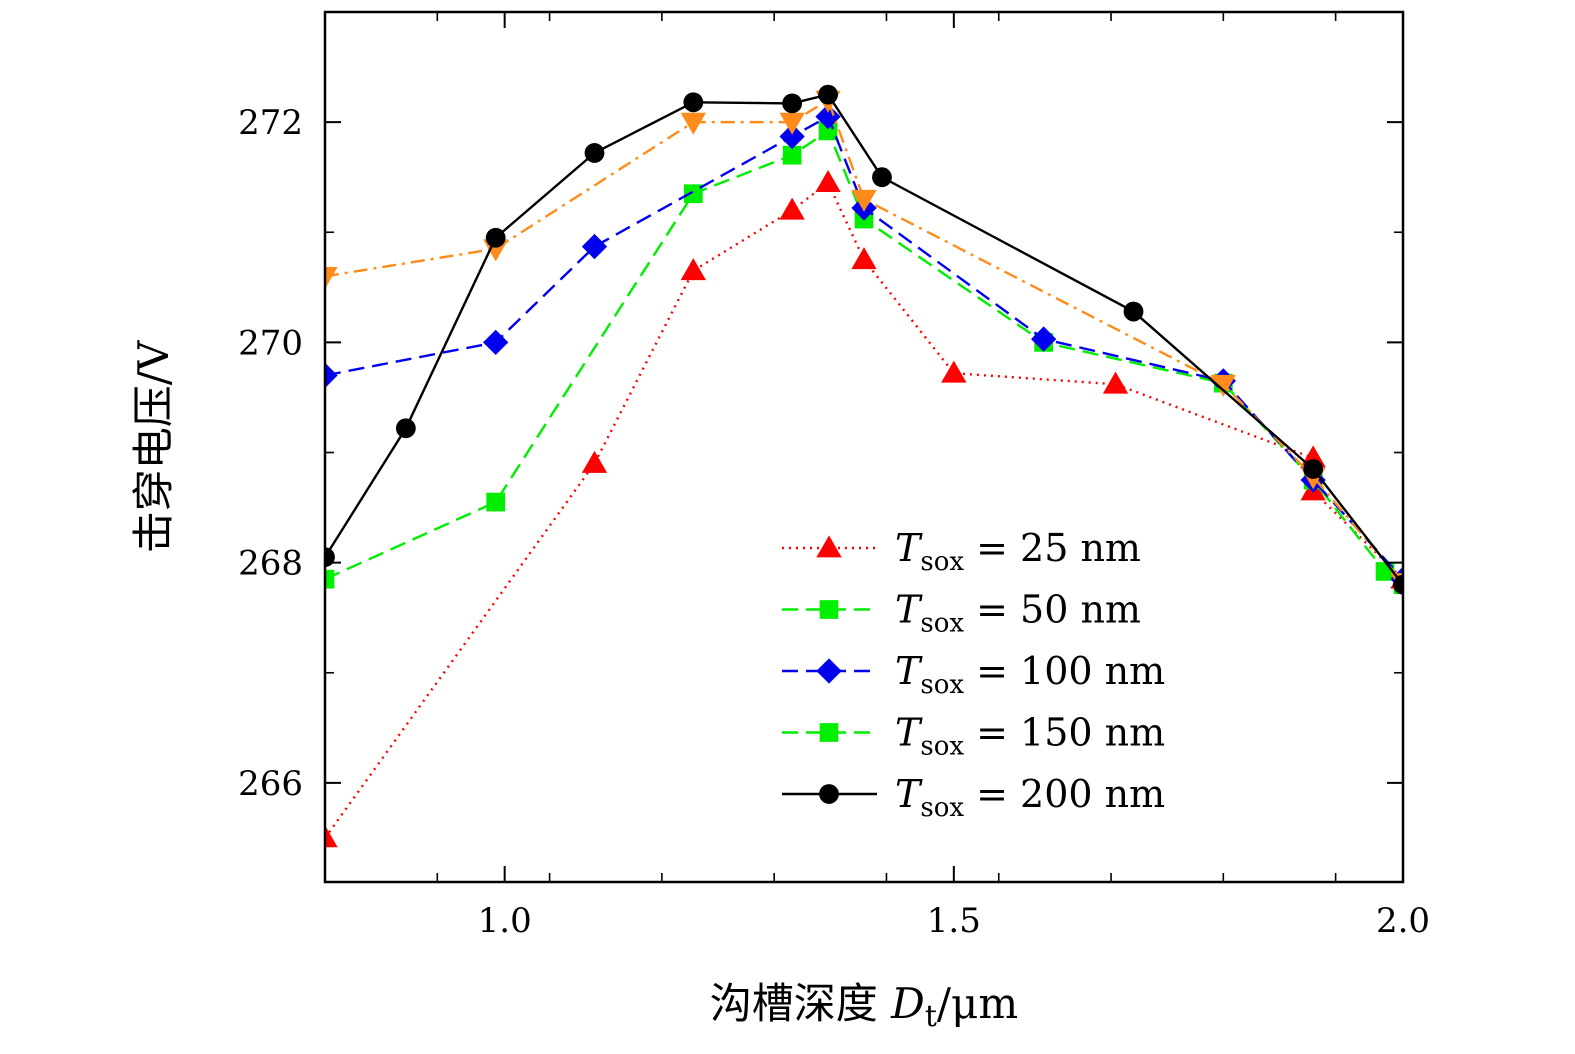  Describe the element at coordinates (153, 446) in the screenshot. I see `y-axis-title: 击穿电压/V` at that location.